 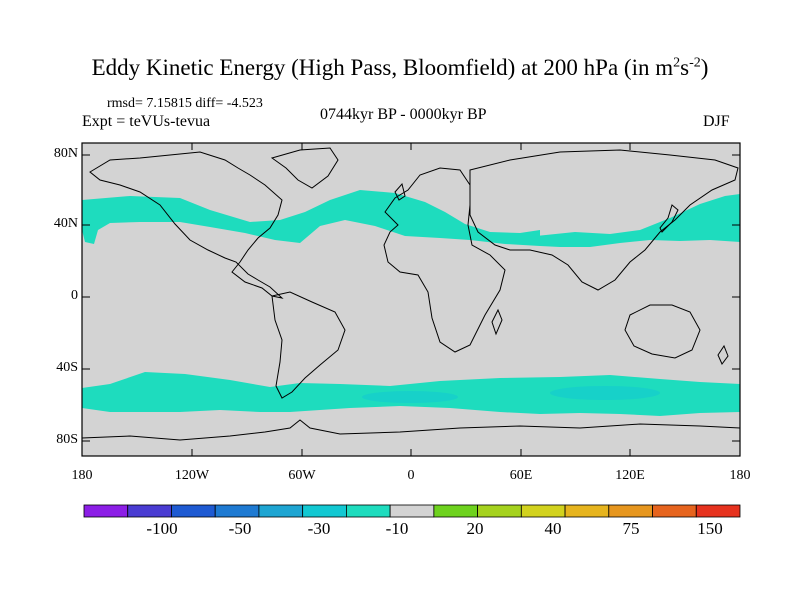 What do you see at coordinates (67, 439) in the screenshot?
I see `lat-label: 80S` at bounding box center [67, 439].